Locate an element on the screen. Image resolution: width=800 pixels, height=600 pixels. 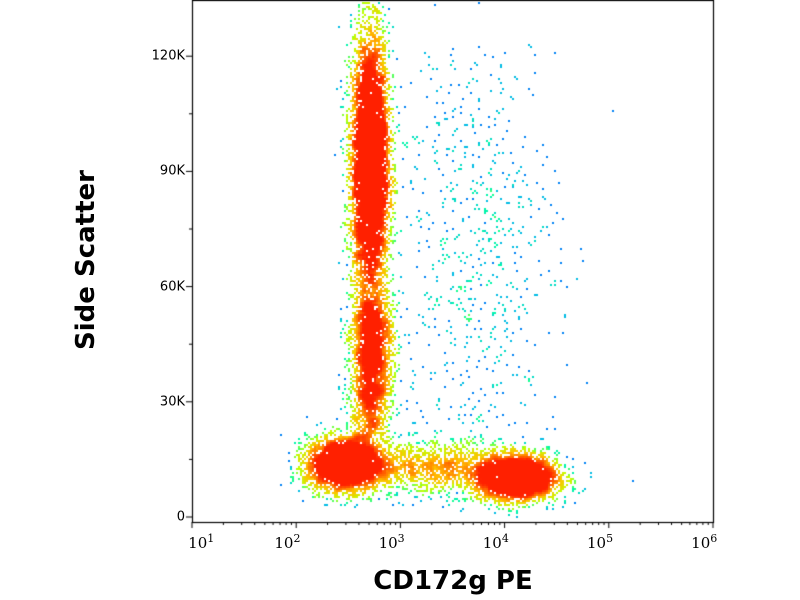
x-tick-label: 10² is located at coordinates (287, 542).